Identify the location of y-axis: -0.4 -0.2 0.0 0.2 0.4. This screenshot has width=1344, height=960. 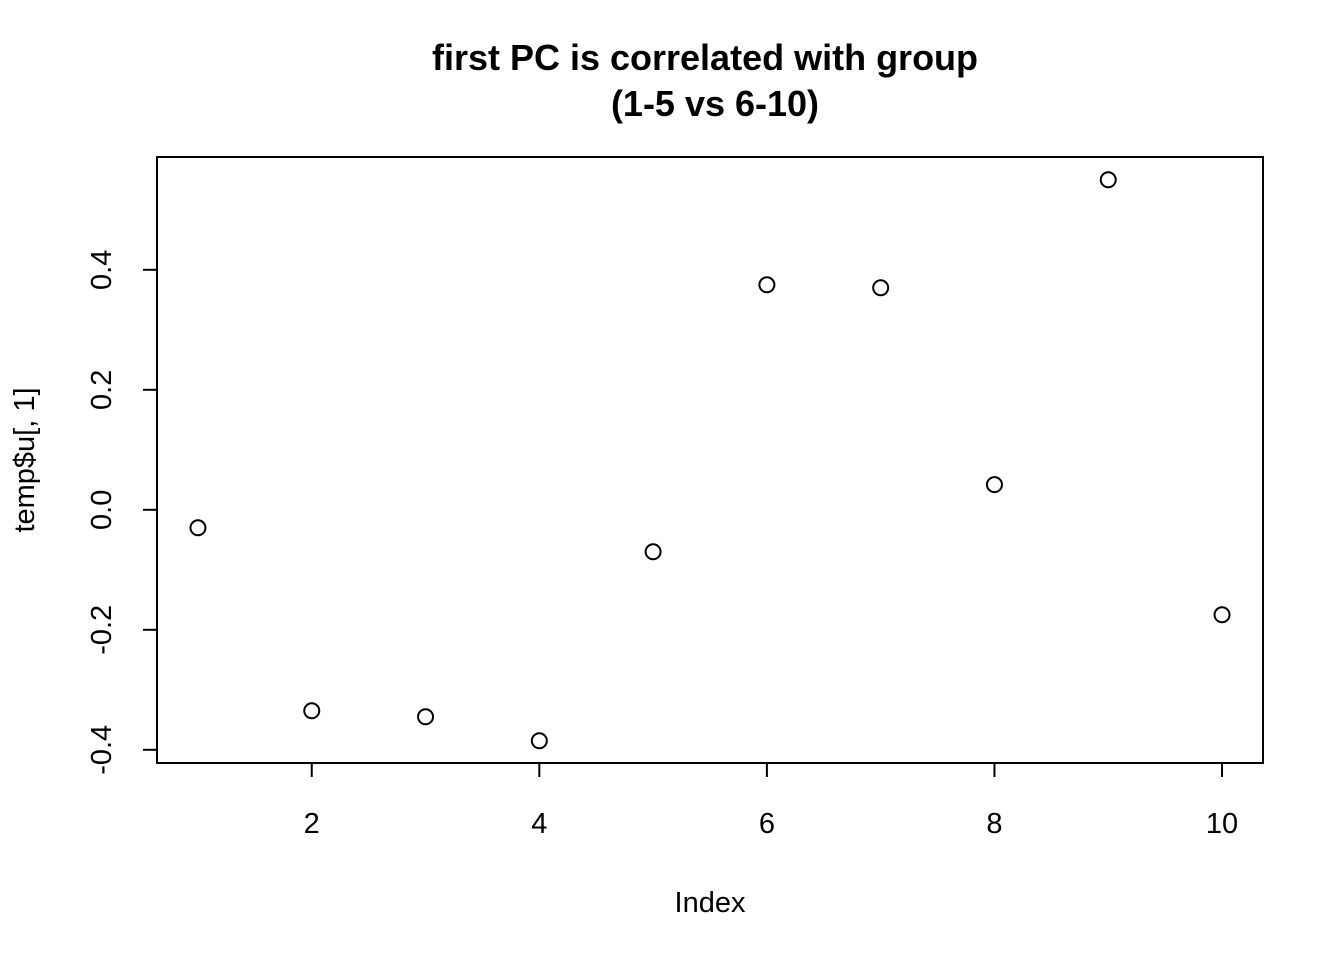
(122, 512).